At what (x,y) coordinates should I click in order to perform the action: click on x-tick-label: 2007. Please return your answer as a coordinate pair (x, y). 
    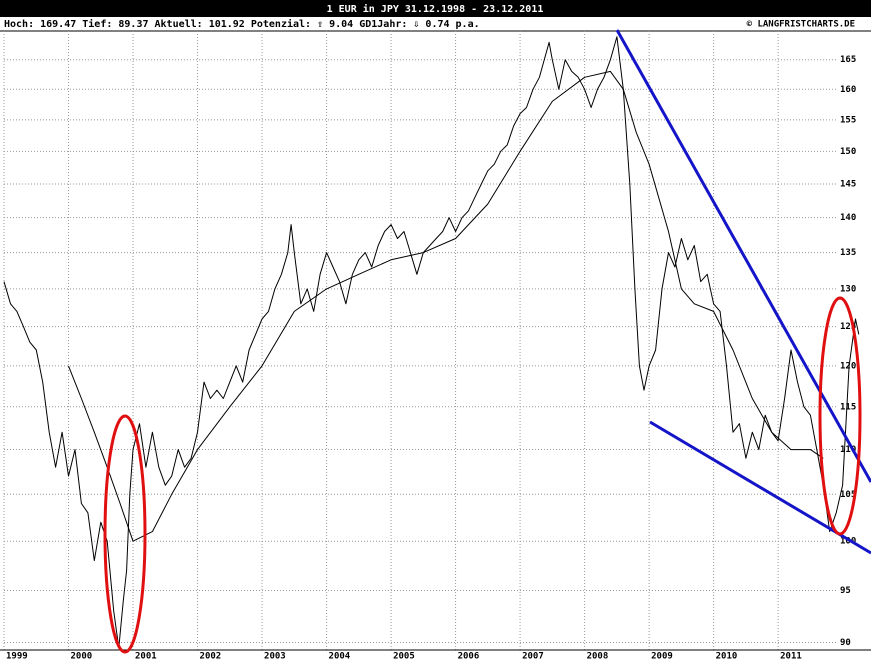
    Looking at the image, I should click on (533, 656).